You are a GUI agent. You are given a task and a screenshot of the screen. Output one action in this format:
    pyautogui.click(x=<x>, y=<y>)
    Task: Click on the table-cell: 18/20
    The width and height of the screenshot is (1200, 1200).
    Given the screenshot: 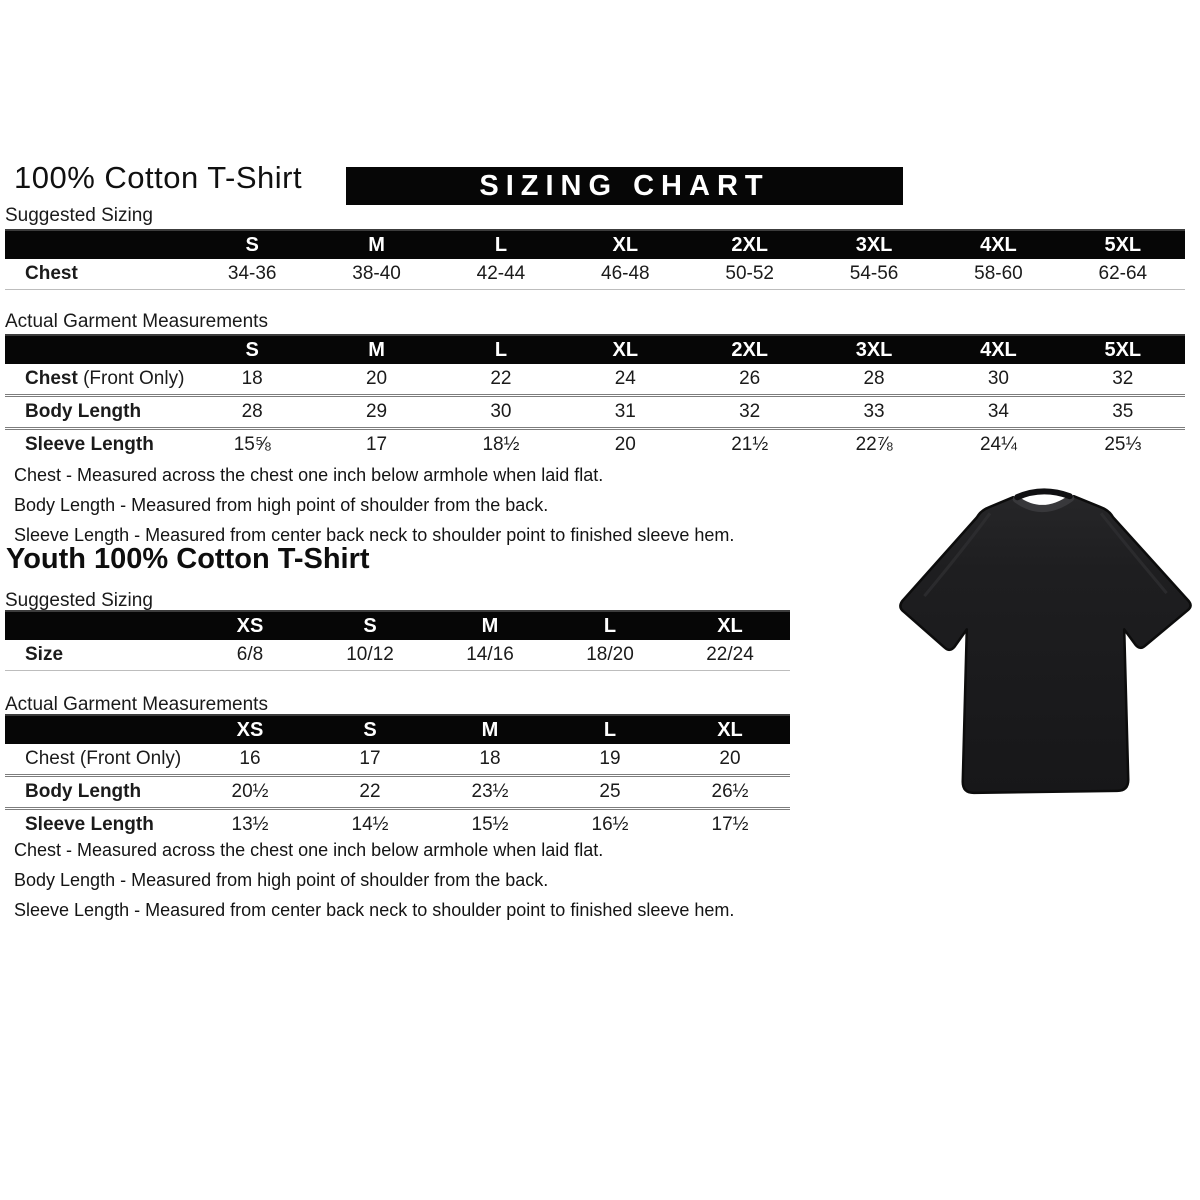 What is the action you would take?
    pyautogui.click(x=610, y=655)
    